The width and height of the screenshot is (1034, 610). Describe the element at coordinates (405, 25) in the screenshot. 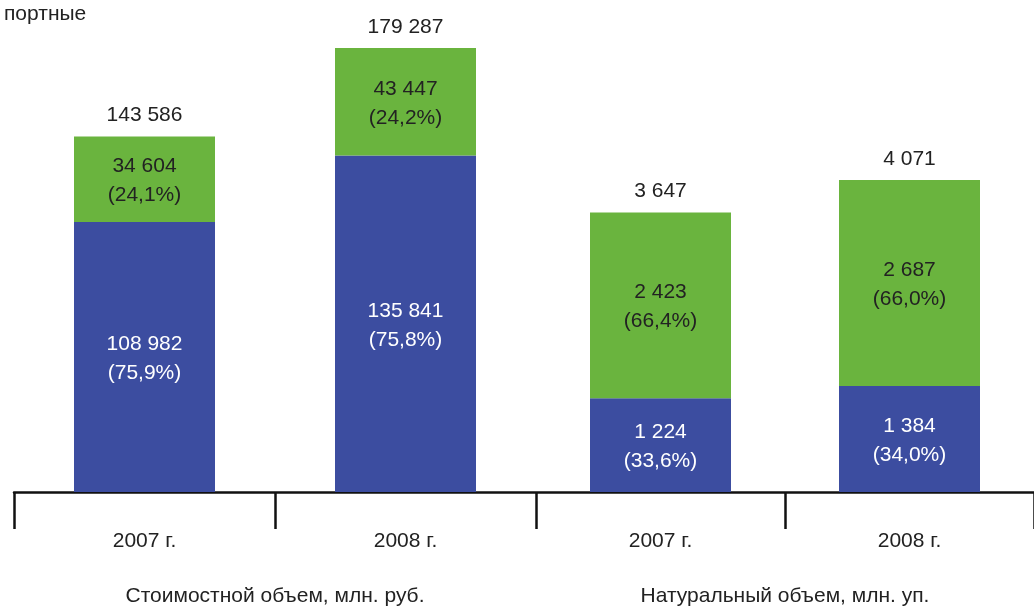

I see `total-label: 179 287` at that location.